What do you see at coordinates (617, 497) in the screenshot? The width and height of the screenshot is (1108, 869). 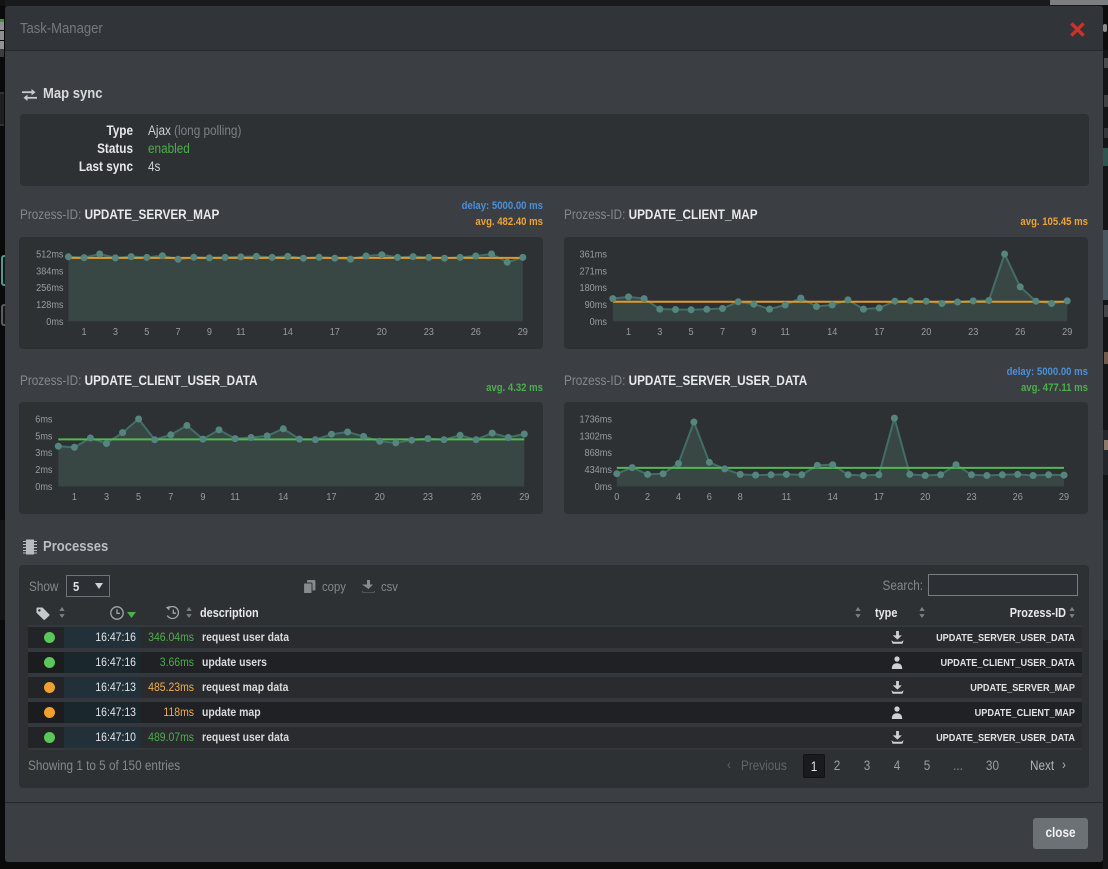 I see `svg-text: 0` at bounding box center [617, 497].